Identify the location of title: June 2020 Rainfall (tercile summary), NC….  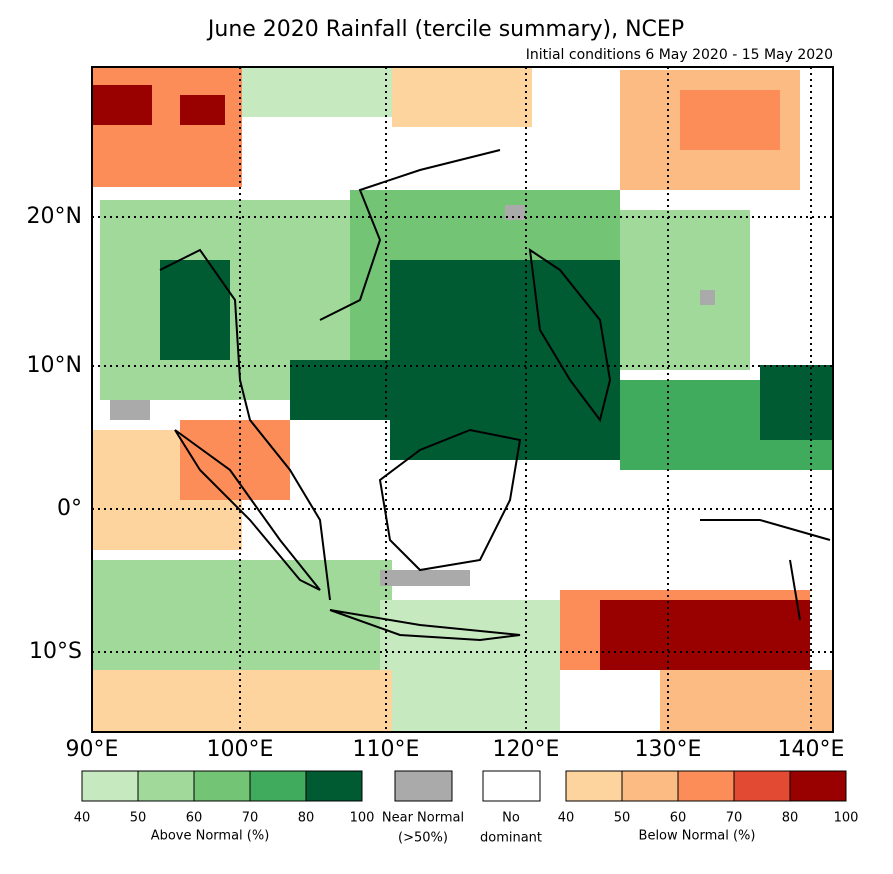
(445, 29).